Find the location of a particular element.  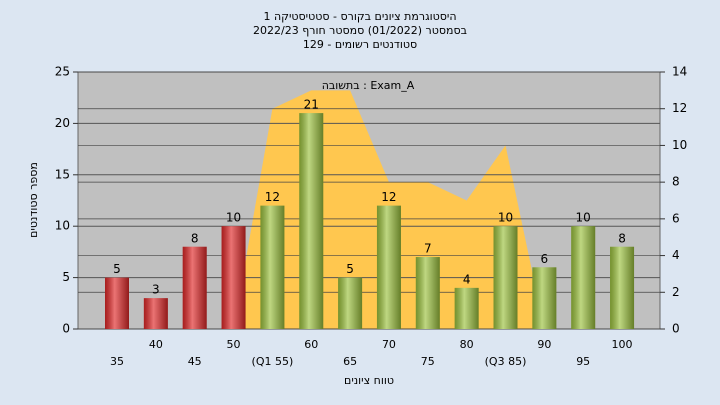

y-tick-label: 5 is located at coordinates (66, 277).